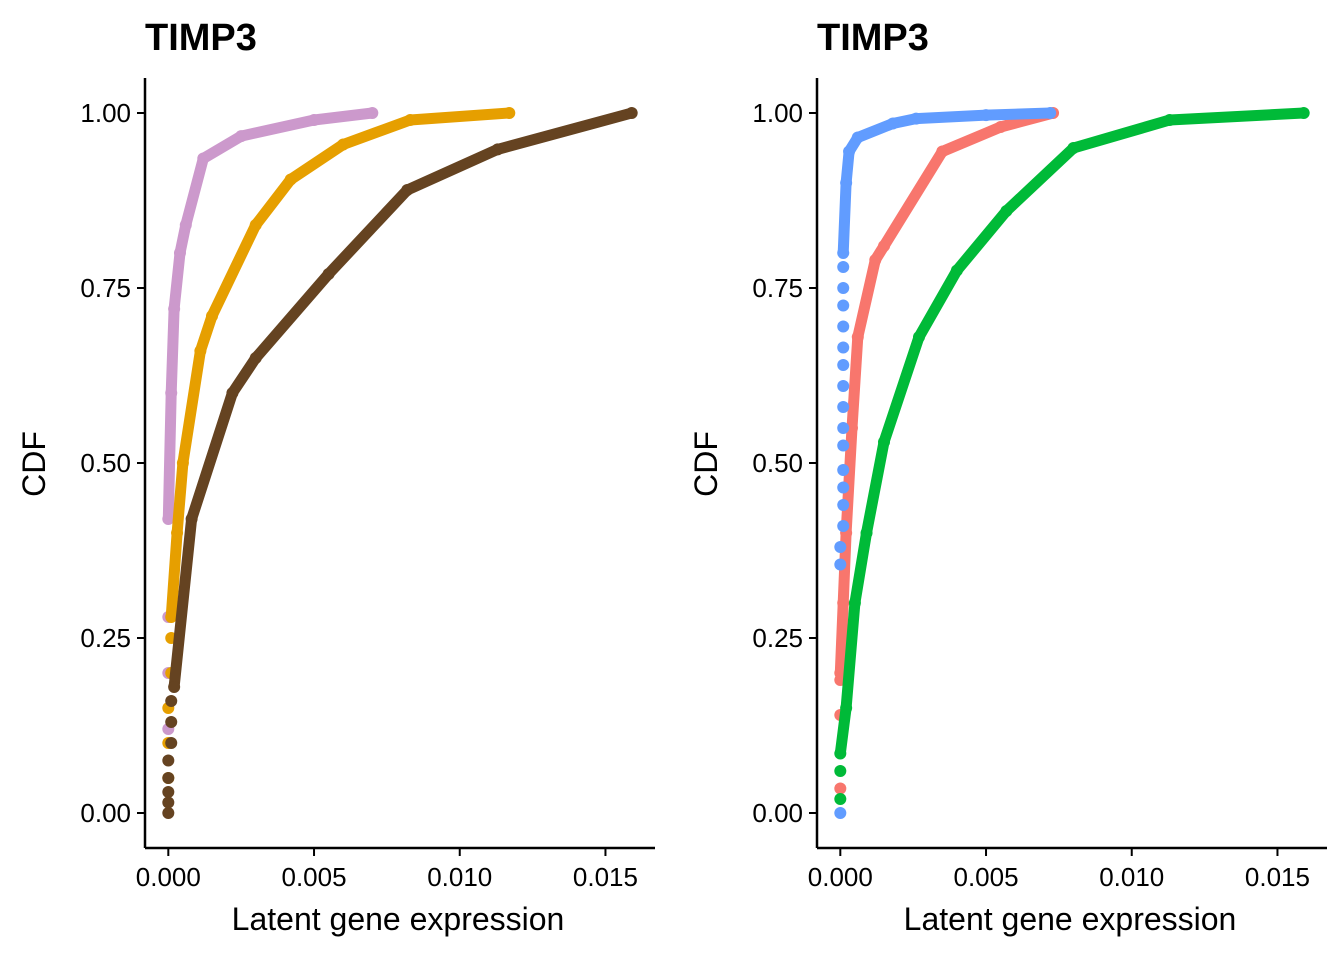 Image resolution: width=1344 pixels, height=965 pixels. I want to click on y-tick-label: 0.00, so click(105, 813).